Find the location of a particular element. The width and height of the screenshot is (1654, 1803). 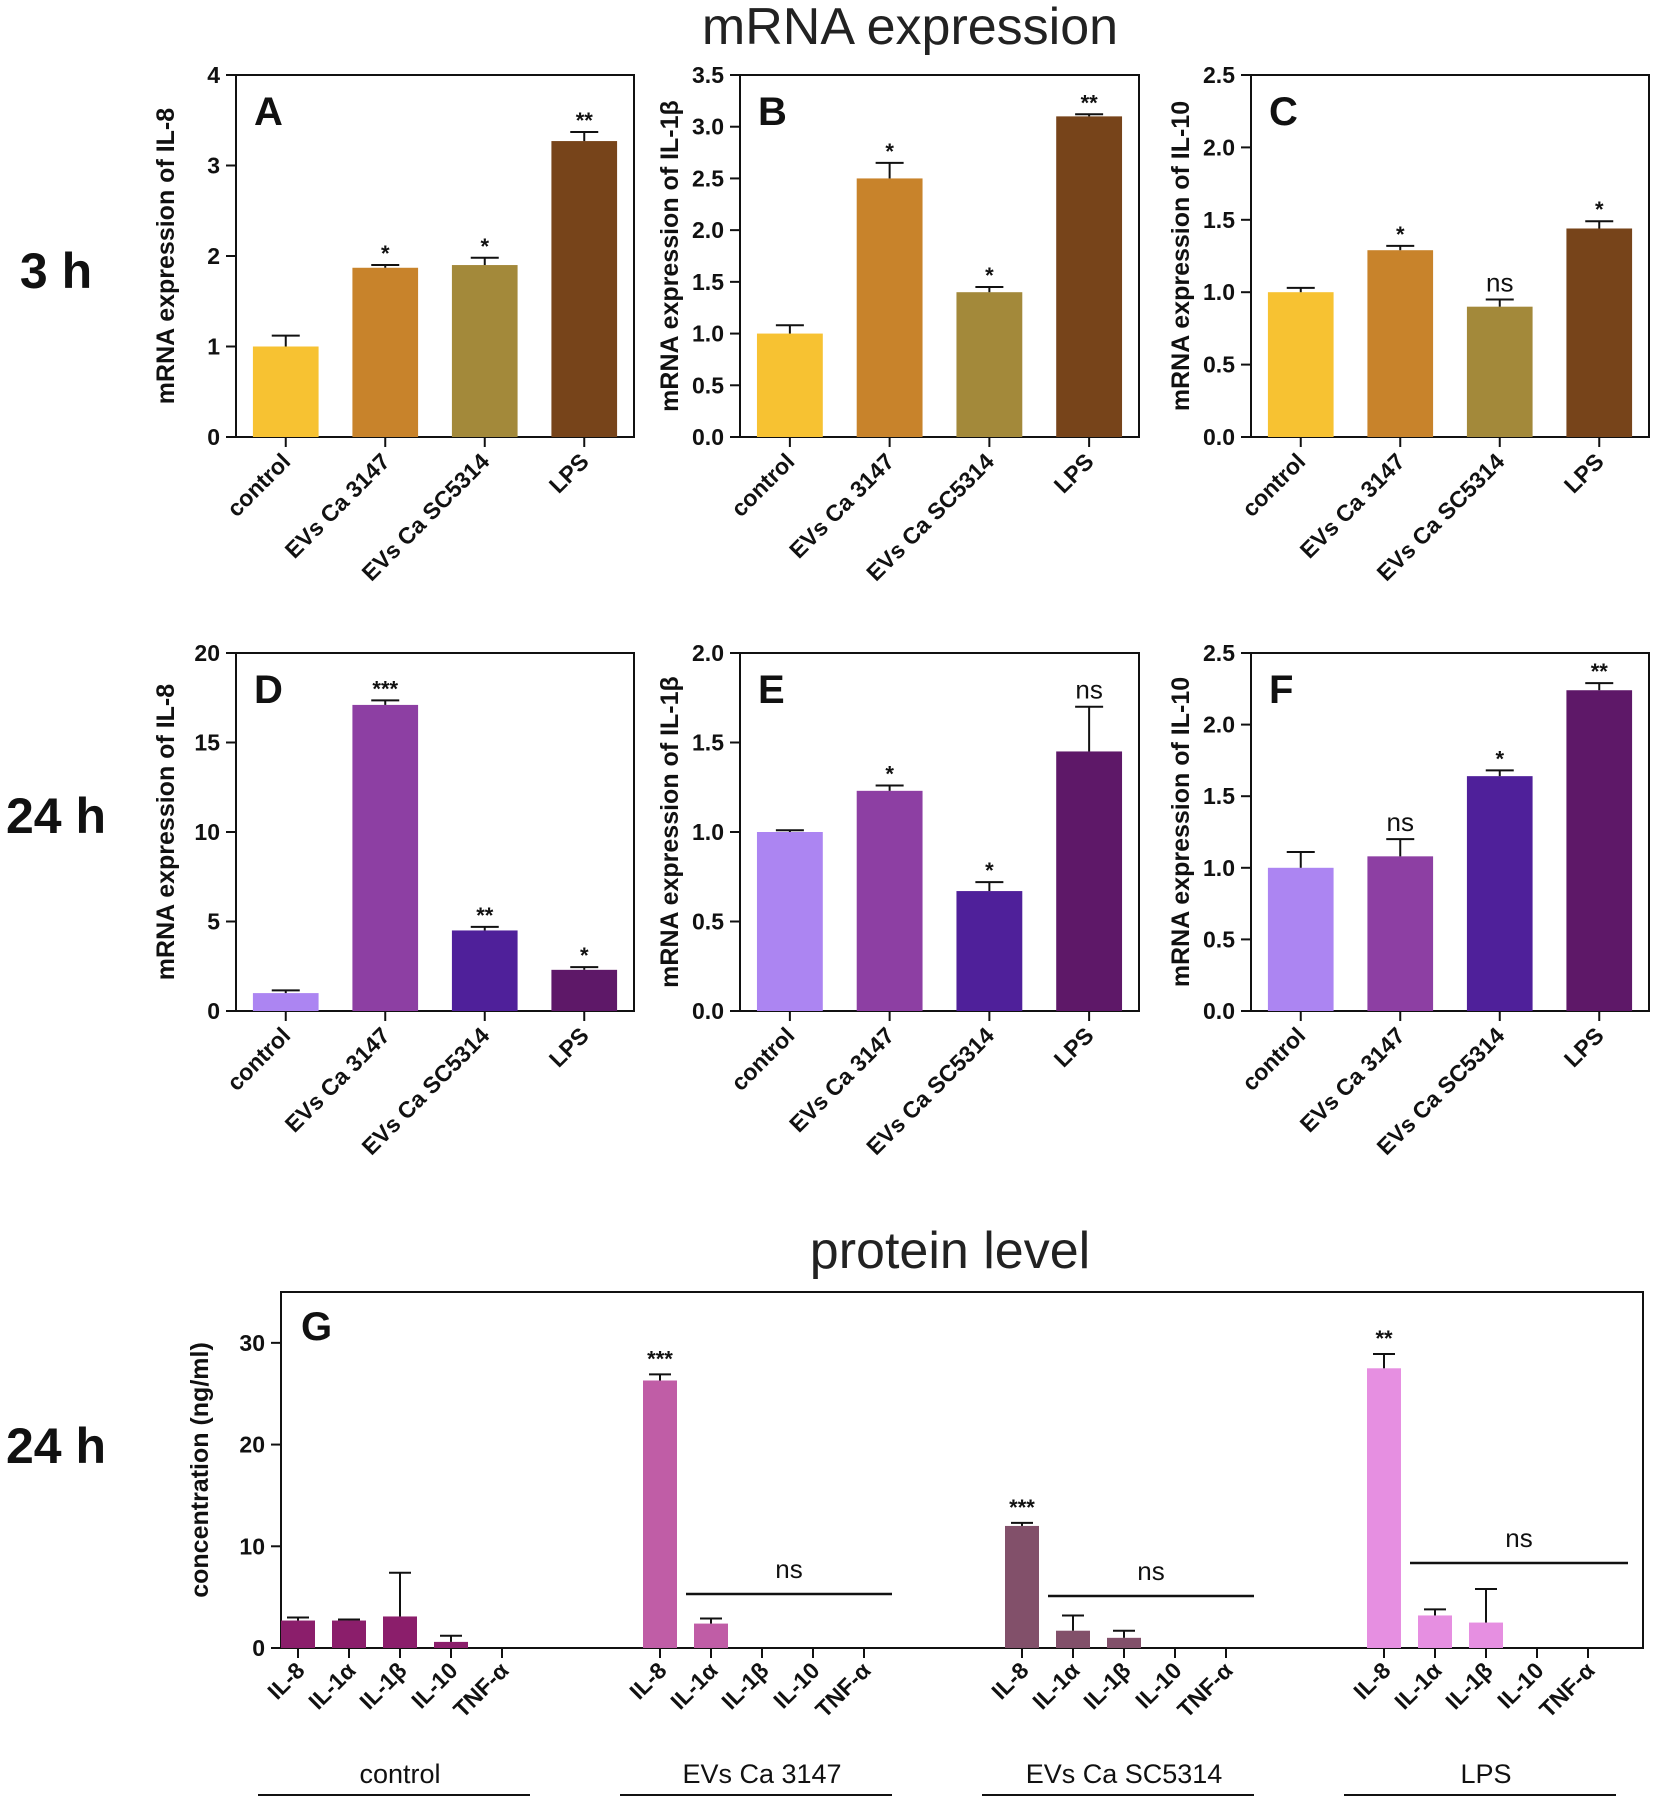

panel-letter: F is located at coordinates (1281, 690).